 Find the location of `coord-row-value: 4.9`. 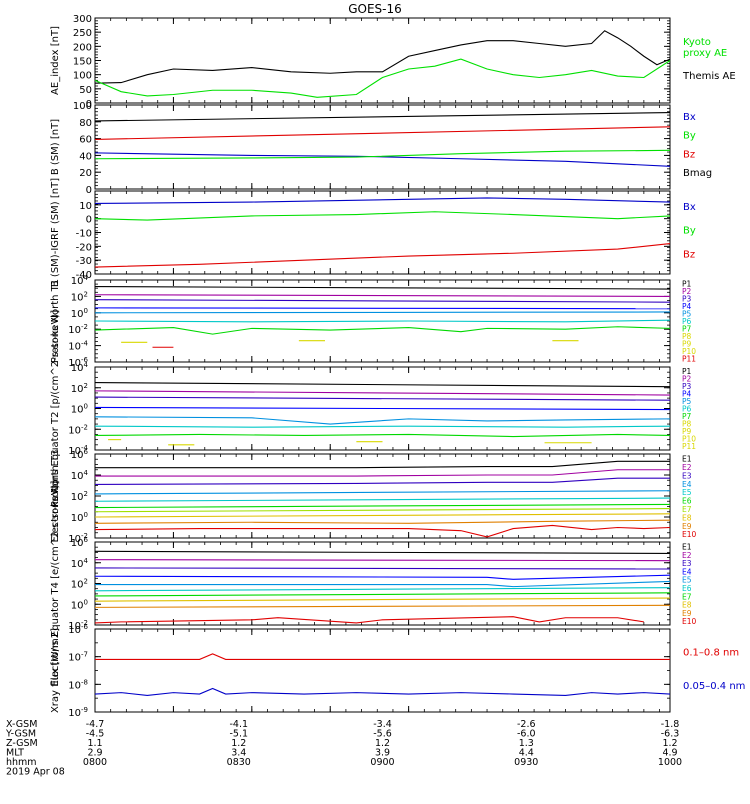

coord-row-value: 4.9 is located at coordinates (669, 753).